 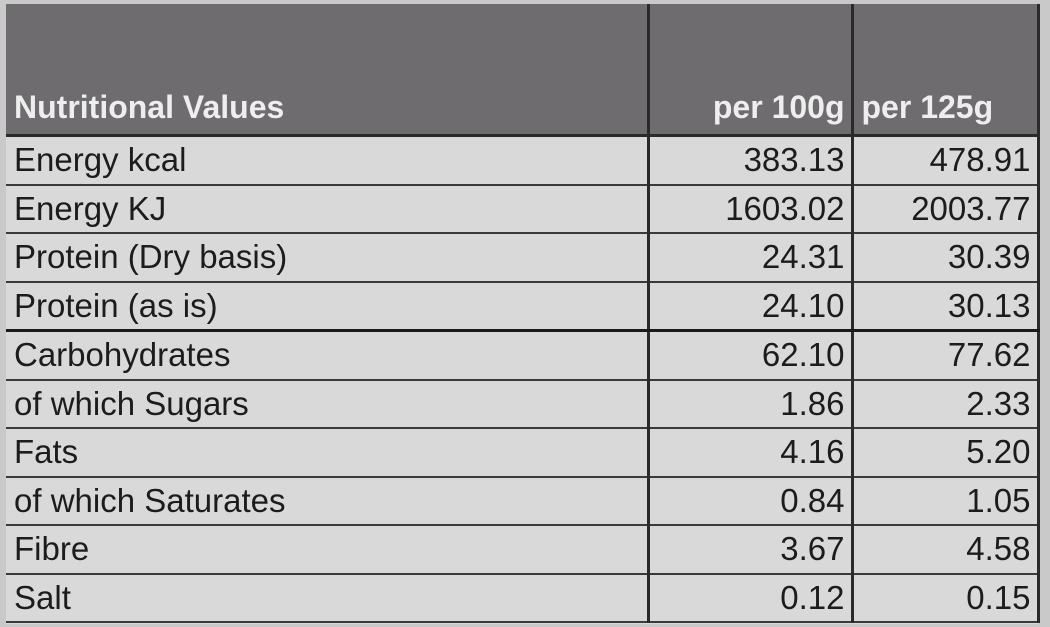 I want to click on table-row: Energy kcal 383.13 478.91, so click(x=523, y=160).